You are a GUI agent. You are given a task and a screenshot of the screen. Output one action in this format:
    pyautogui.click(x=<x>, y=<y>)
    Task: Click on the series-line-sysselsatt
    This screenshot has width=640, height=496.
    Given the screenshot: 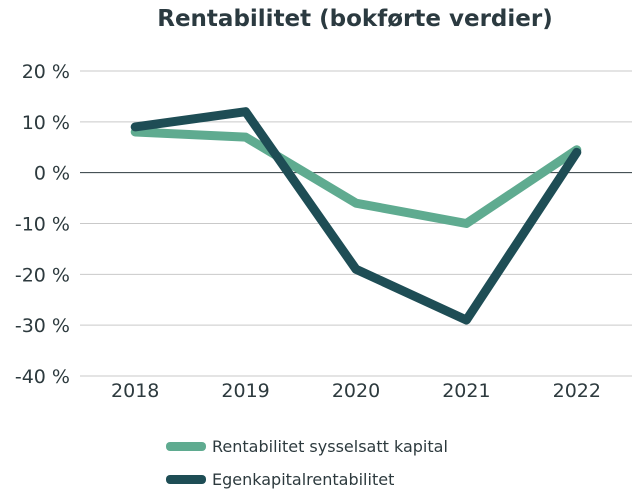 What is the action you would take?
    pyautogui.click(x=356, y=177)
    